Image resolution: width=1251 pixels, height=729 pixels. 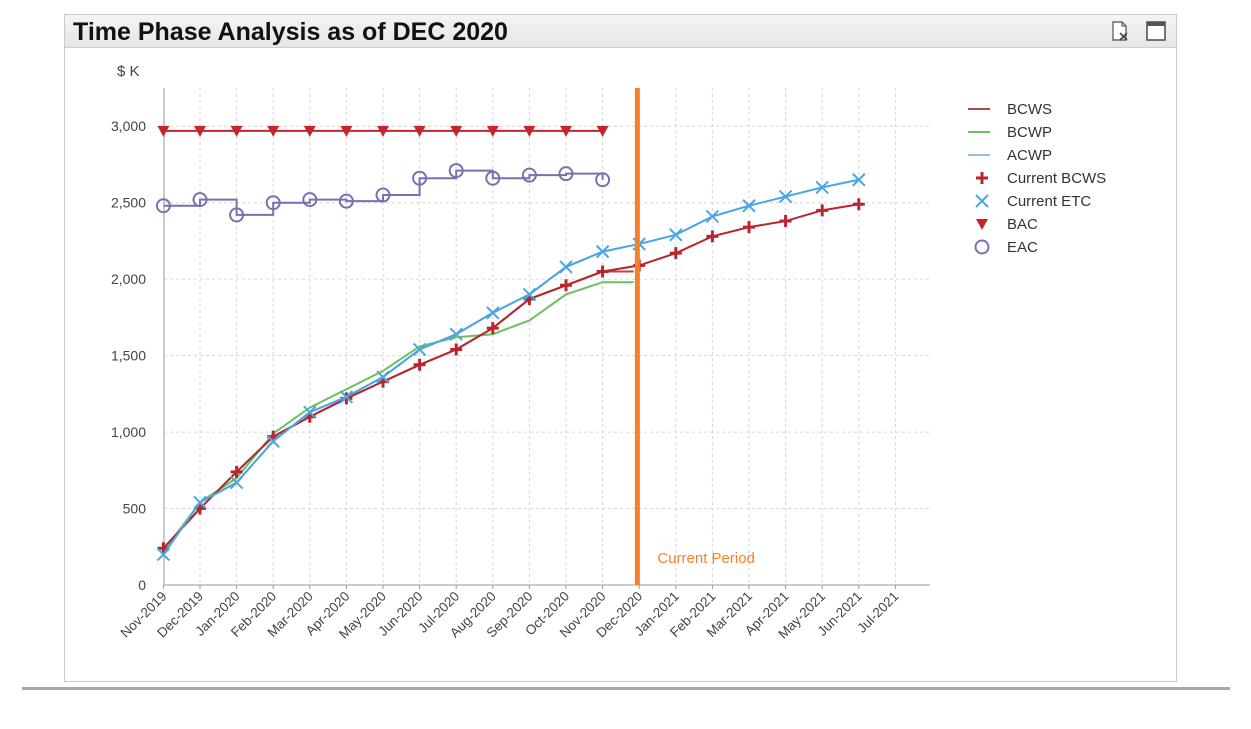 I want to click on series-line-eac, so click(x=383, y=192).